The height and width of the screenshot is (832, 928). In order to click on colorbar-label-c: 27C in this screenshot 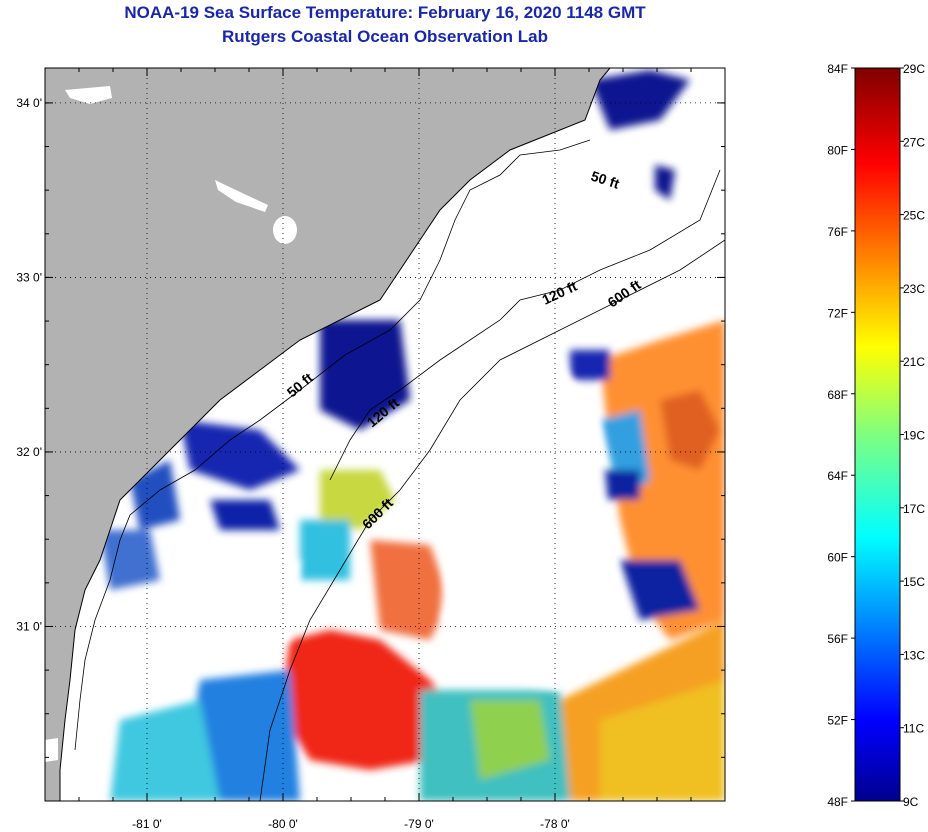, I will do `click(914, 142)`.